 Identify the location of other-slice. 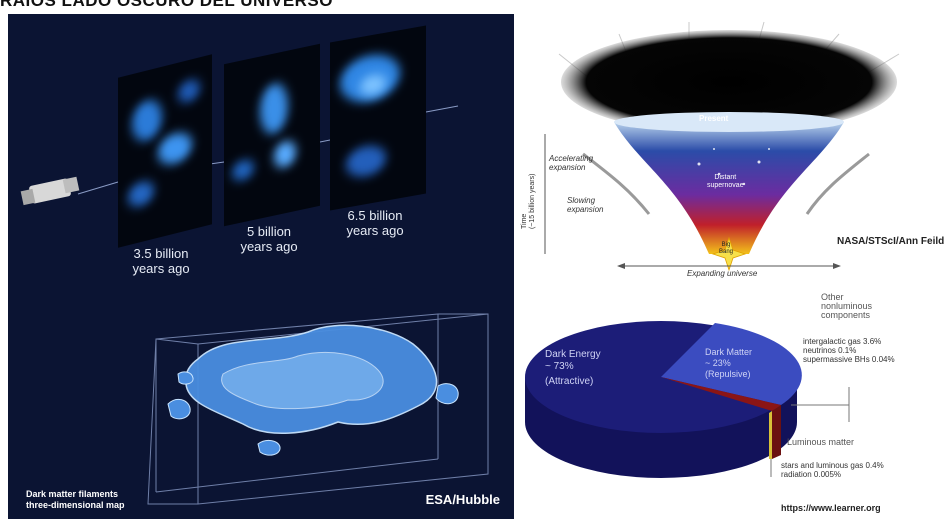
(721, 394).